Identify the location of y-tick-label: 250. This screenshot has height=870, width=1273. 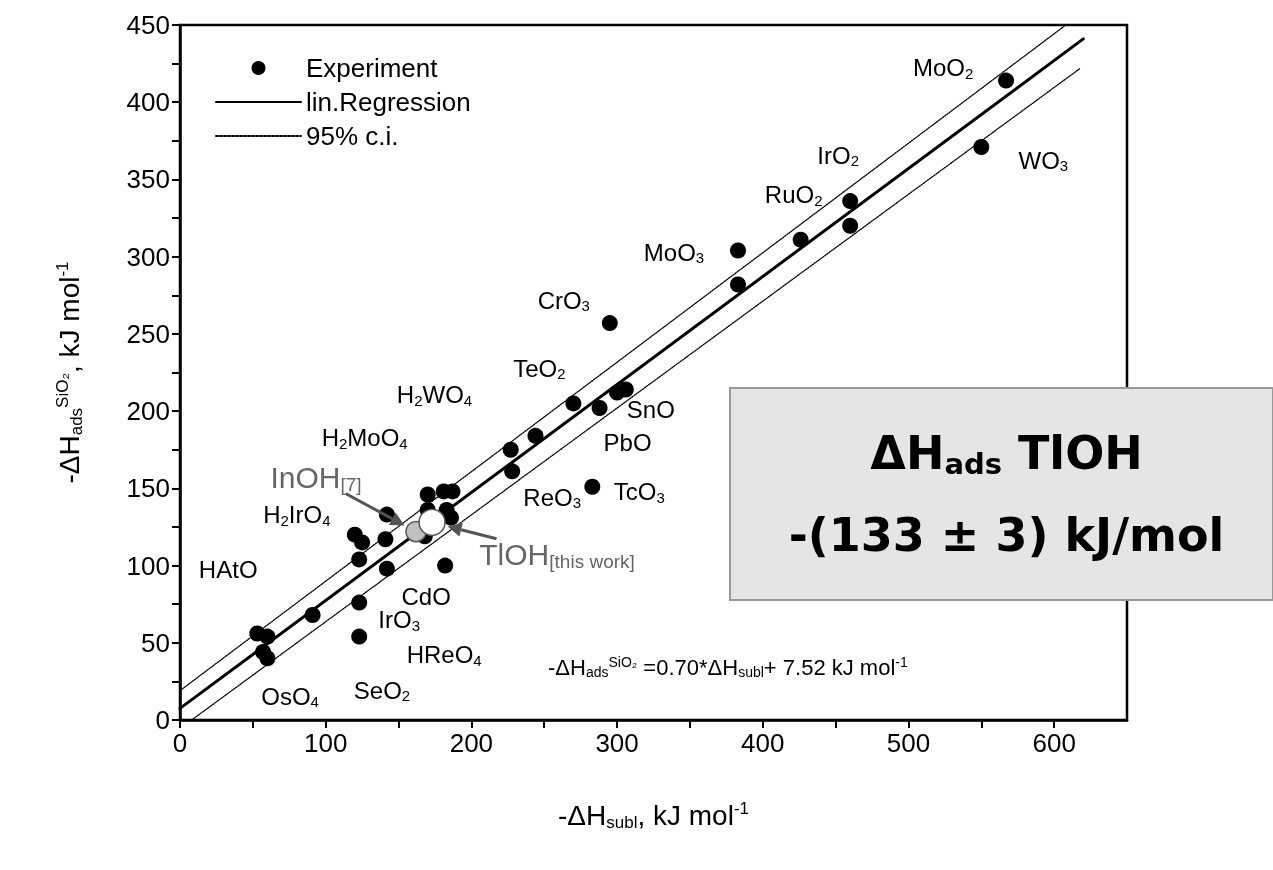
(148, 333).